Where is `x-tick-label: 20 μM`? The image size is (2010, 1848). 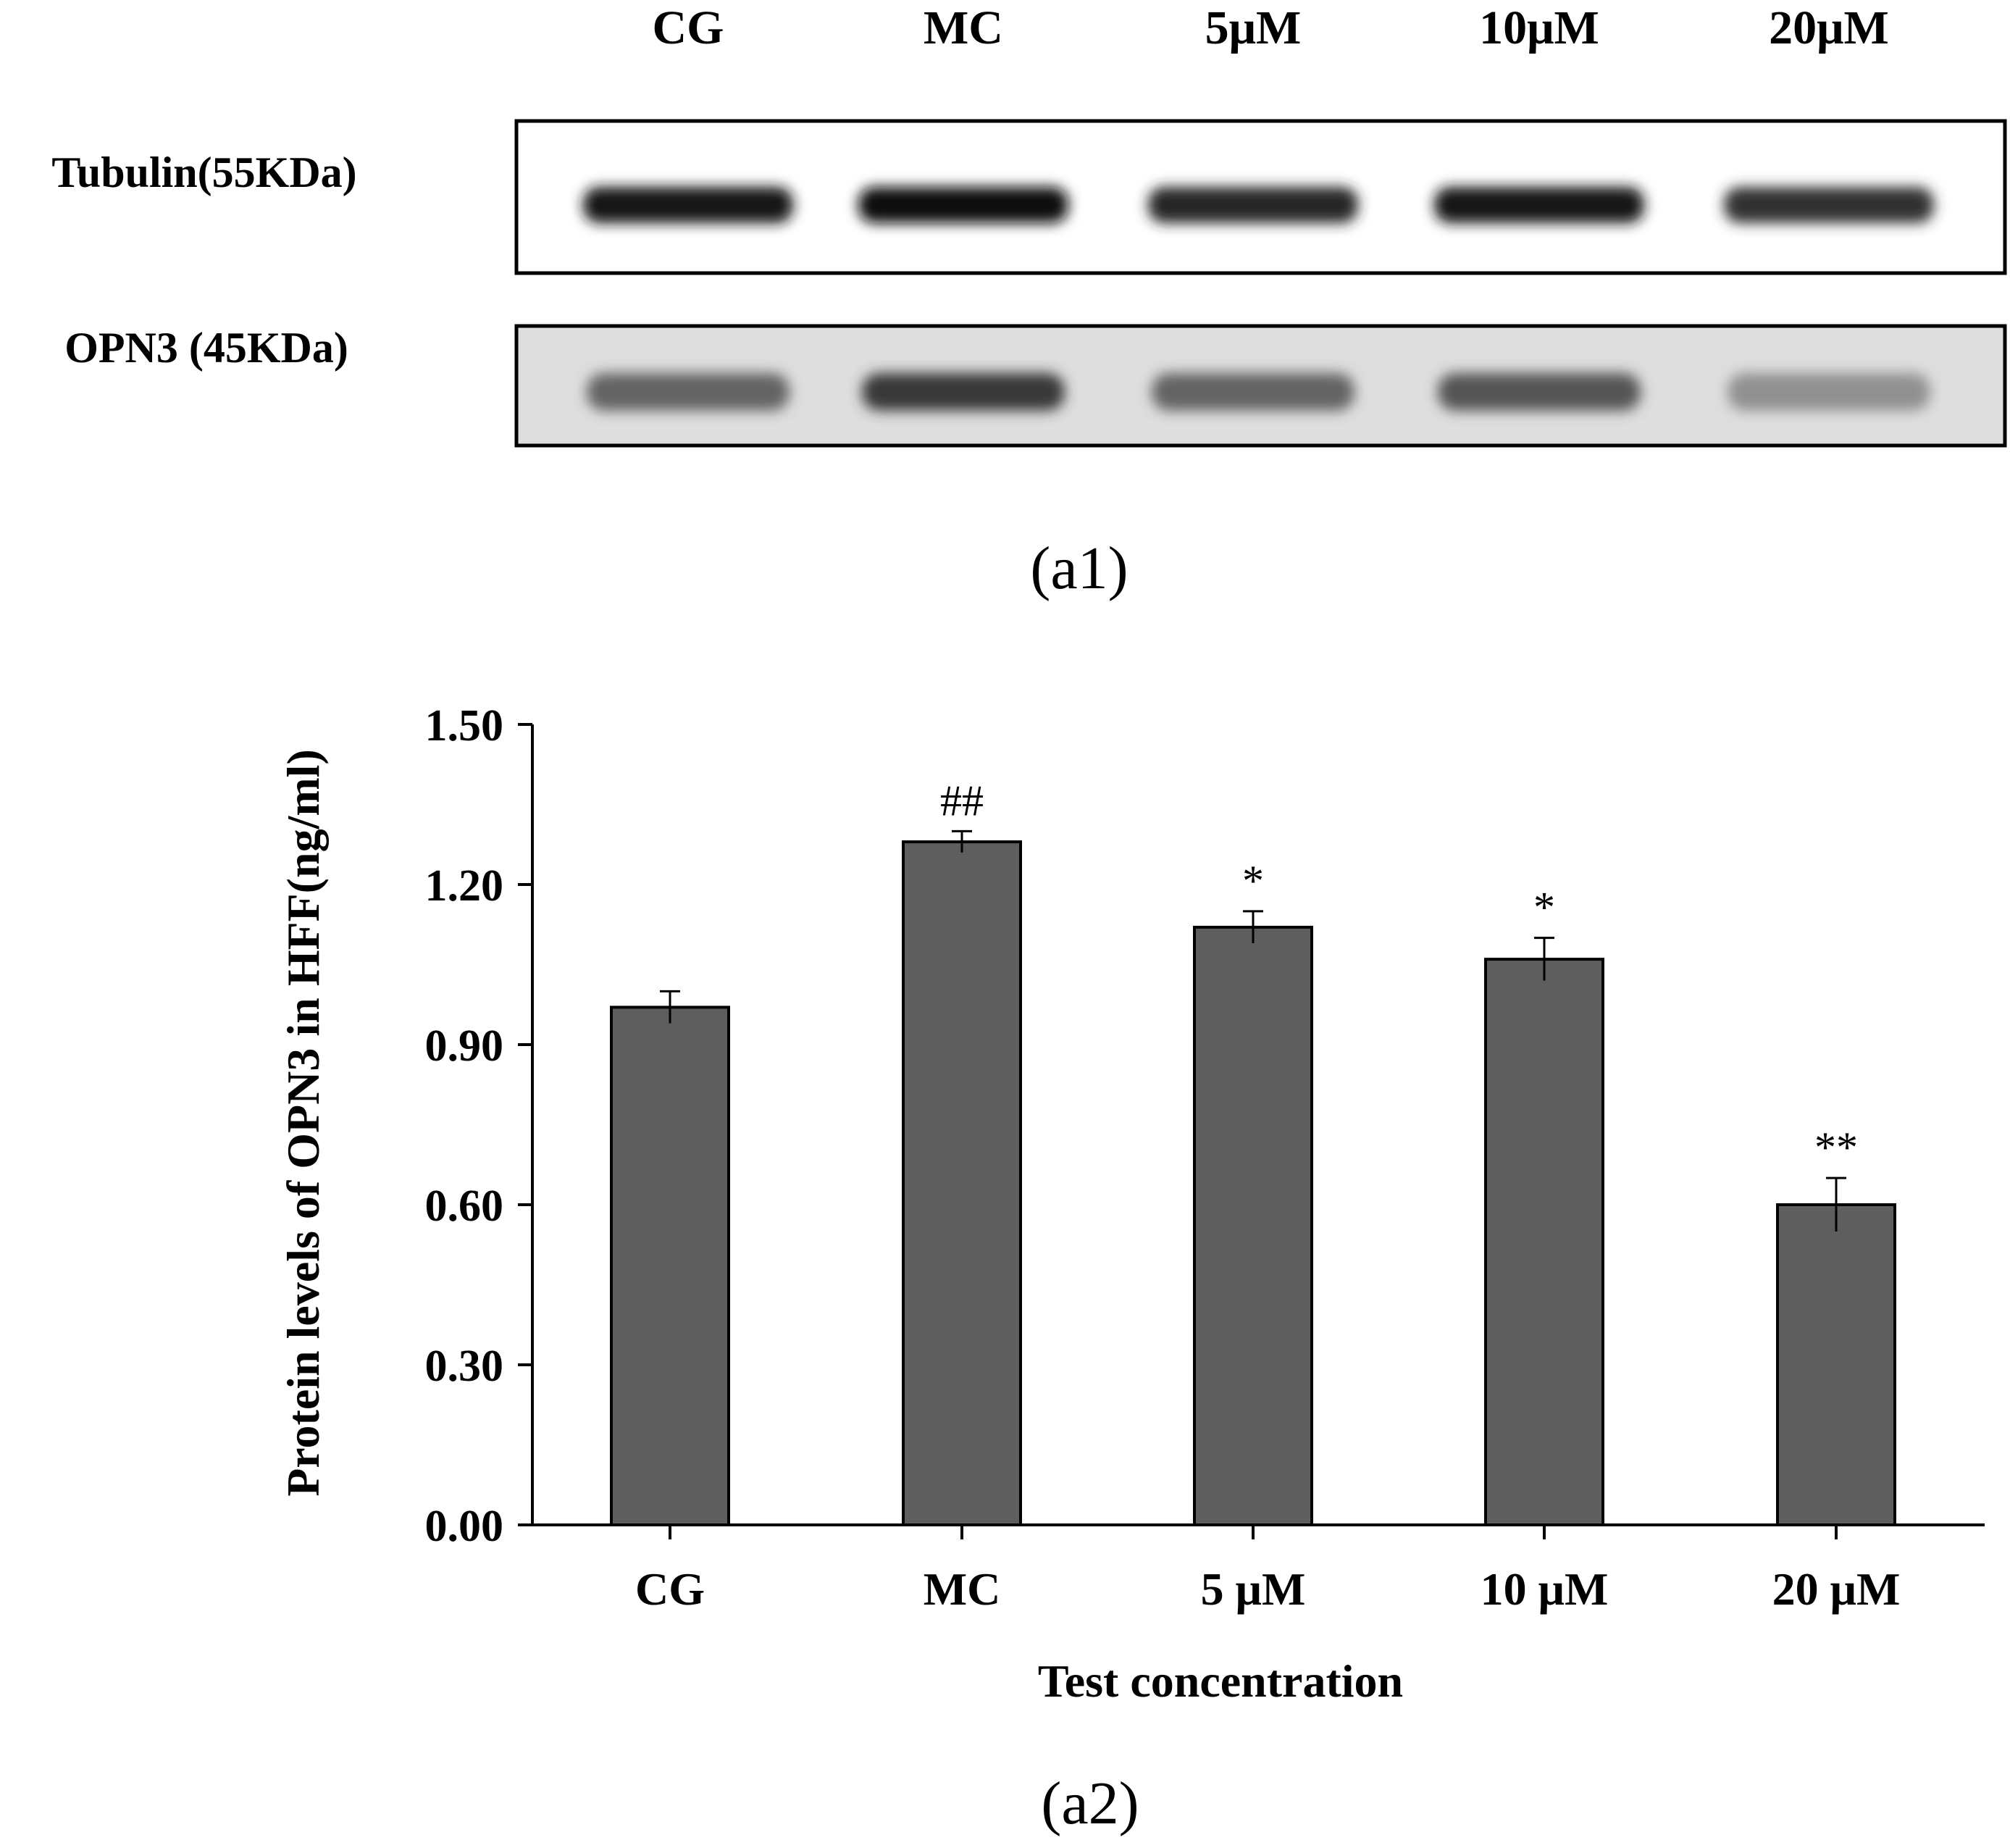
x-tick-label: 20 μM is located at coordinates (1837, 1589).